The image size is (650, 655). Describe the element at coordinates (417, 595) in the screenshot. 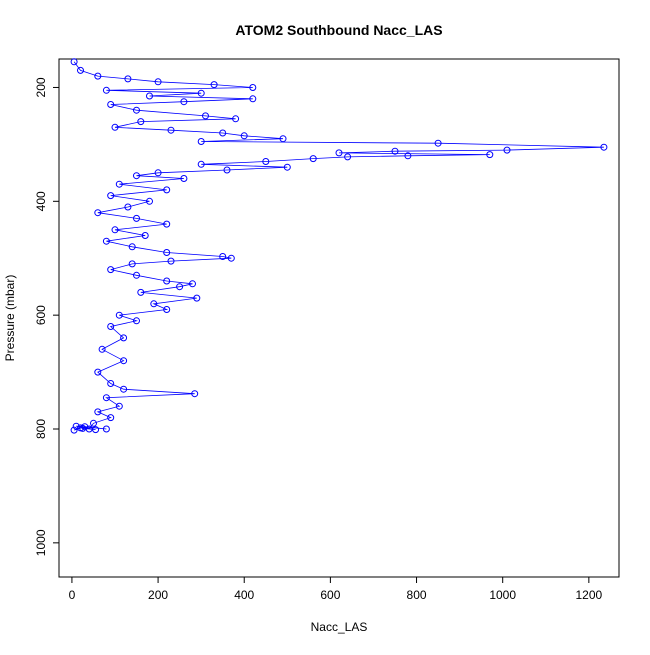

I see `x-tick-label: 800` at that location.